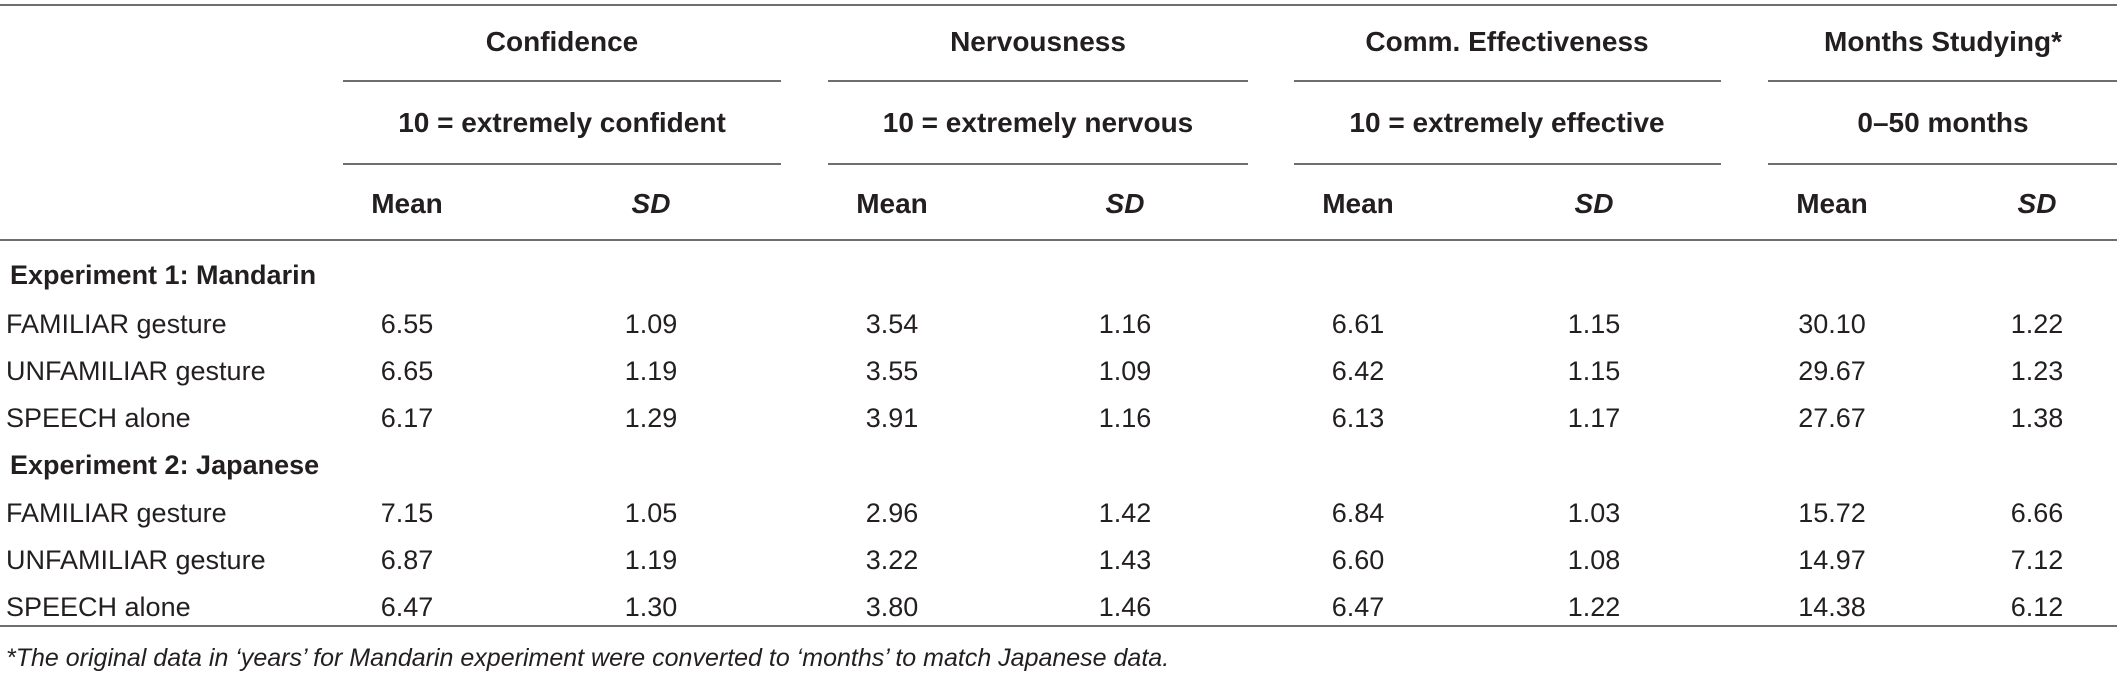 The width and height of the screenshot is (2117, 691). What do you see at coordinates (2037, 560) in the screenshot?
I see `table-cell: 7.12` at bounding box center [2037, 560].